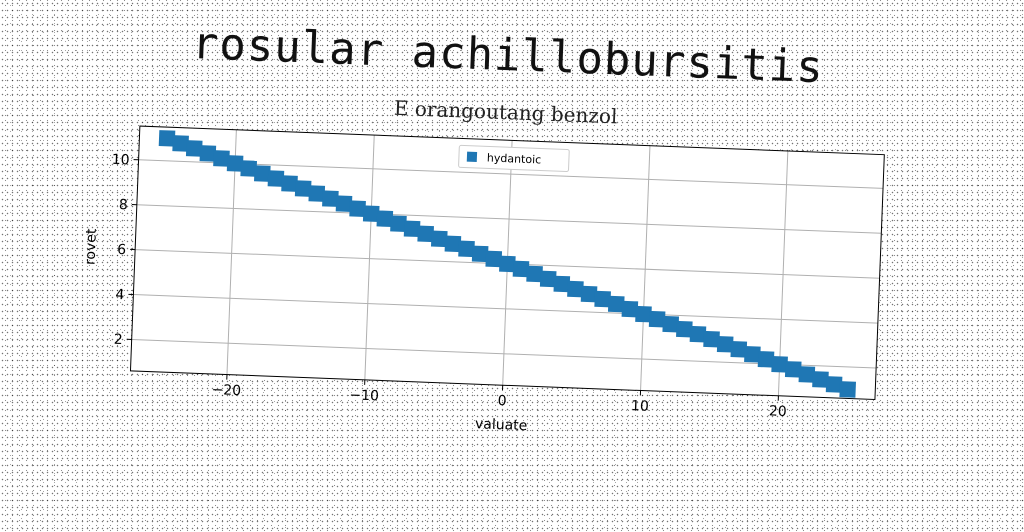 The height and width of the screenshot is (532, 1024). What do you see at coordinates (472, 157) in the screenshot?
I see `legend-marker` at bounding box center [472, 157].